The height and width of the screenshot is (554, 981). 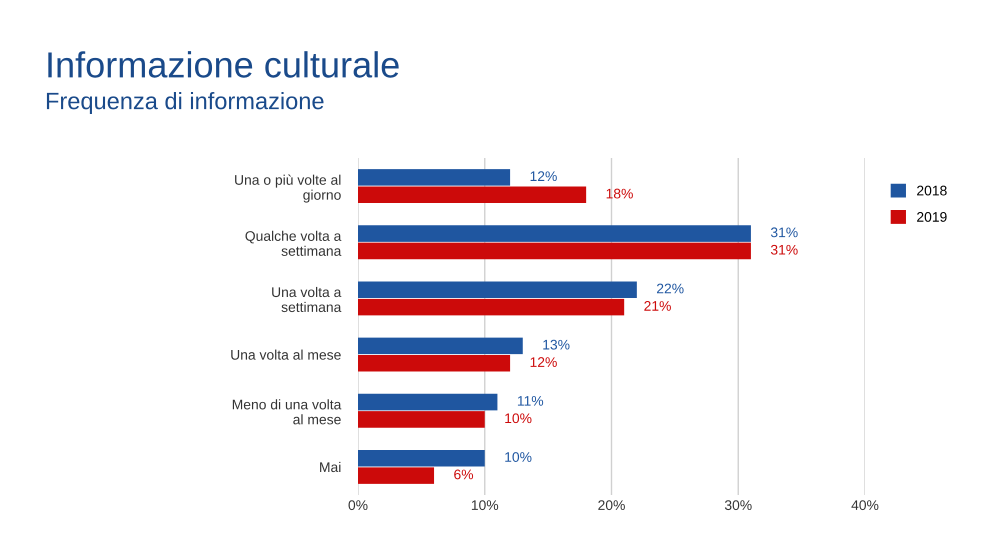 What do you see at coordinates (307, 299) in the screenshot?
I see `y-tick-label: Una volta a settimana` at bounding box center [307, 299].